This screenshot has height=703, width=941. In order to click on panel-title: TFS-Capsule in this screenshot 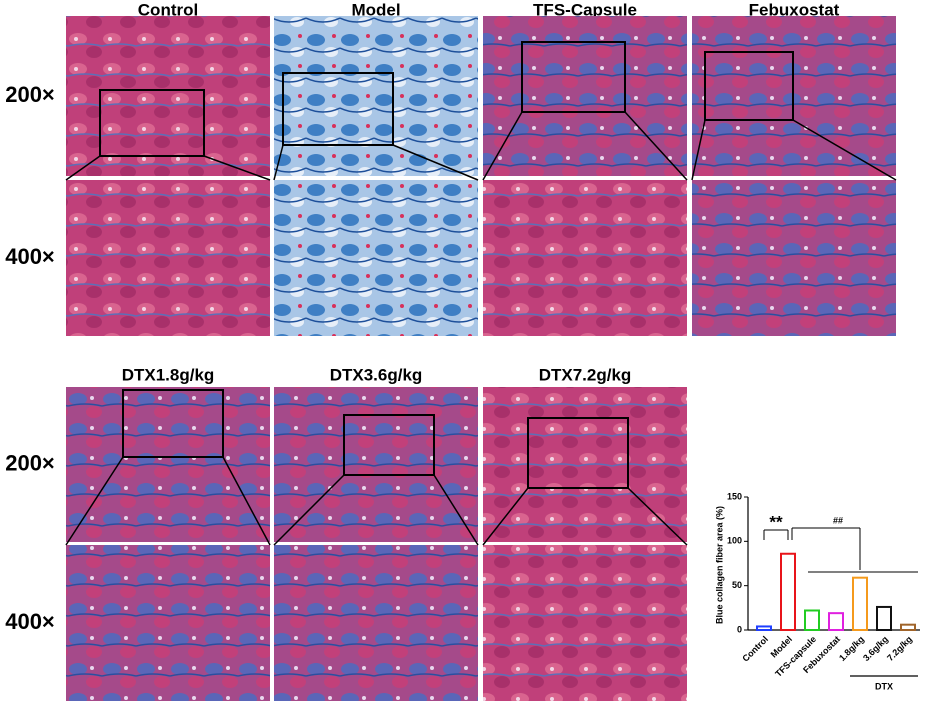, I will do `click(585, 9)`.